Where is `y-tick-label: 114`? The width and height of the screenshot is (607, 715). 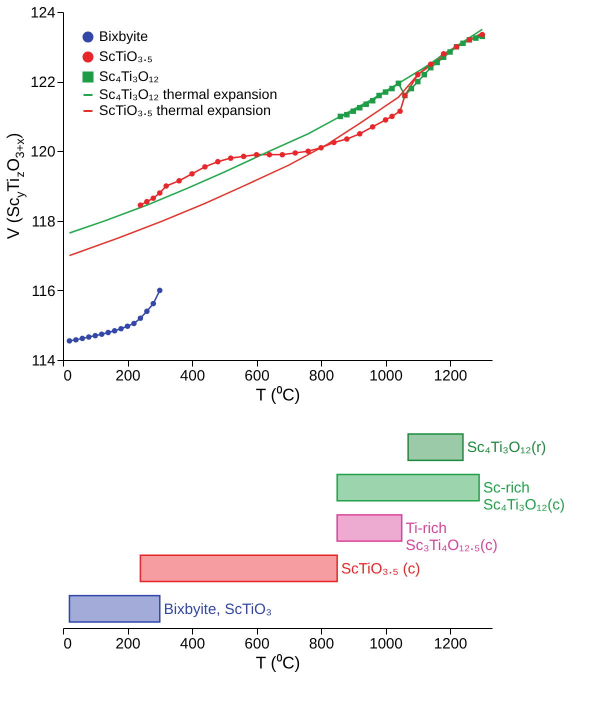 y-tick-label: 114 is located at coordinates (44, 361).